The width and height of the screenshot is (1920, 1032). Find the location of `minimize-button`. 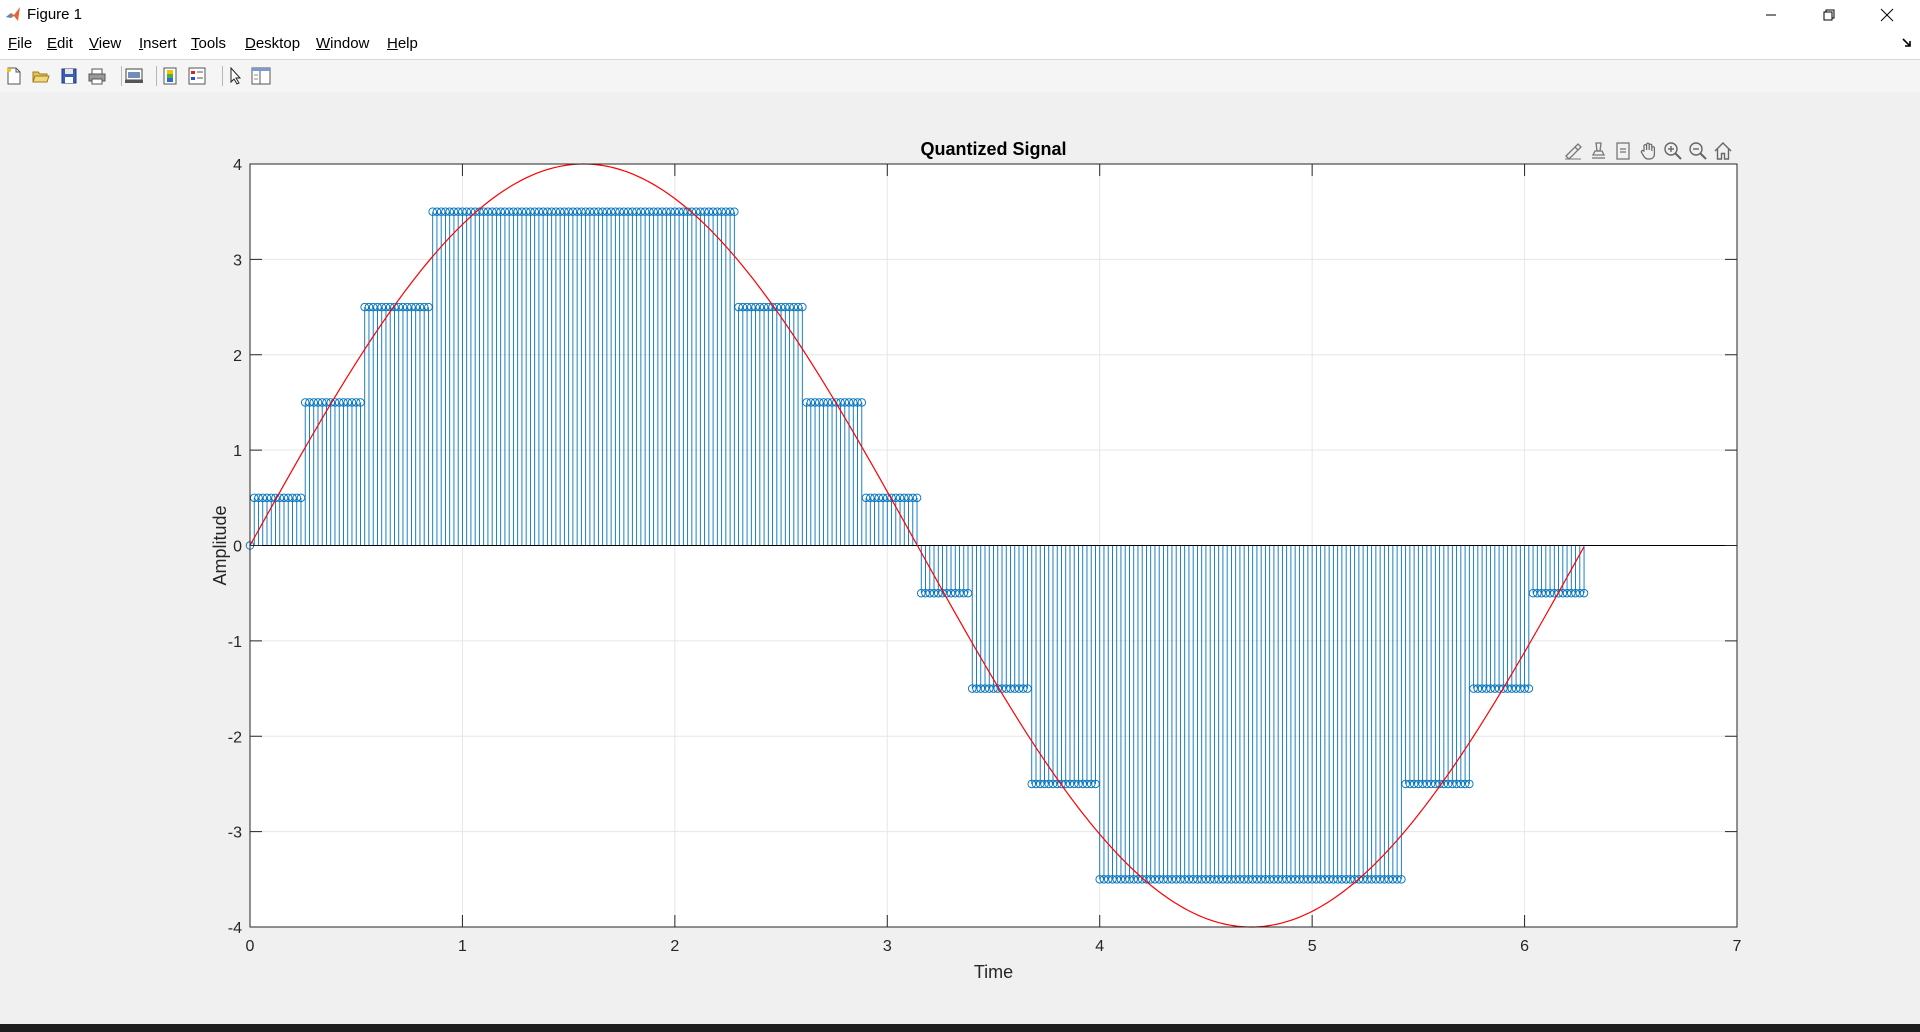

minimize-button is located at coordinates (1771, 14).